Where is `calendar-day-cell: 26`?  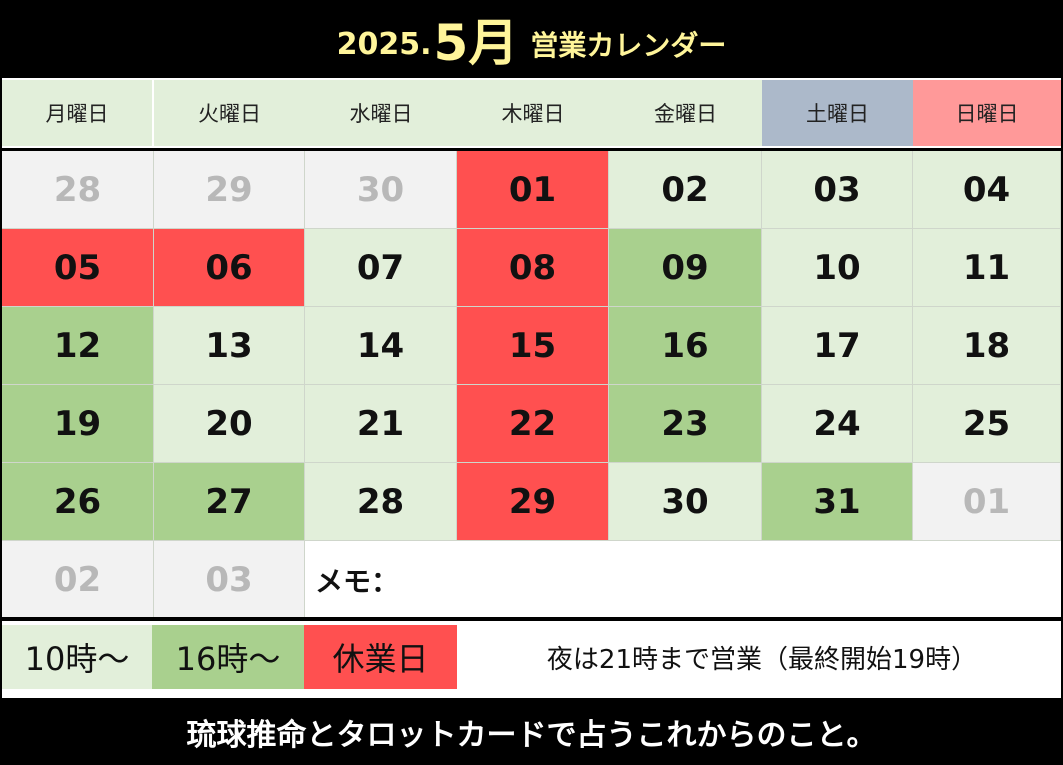
calendar-day-cell: 26 is located at coordinates (78, 502).